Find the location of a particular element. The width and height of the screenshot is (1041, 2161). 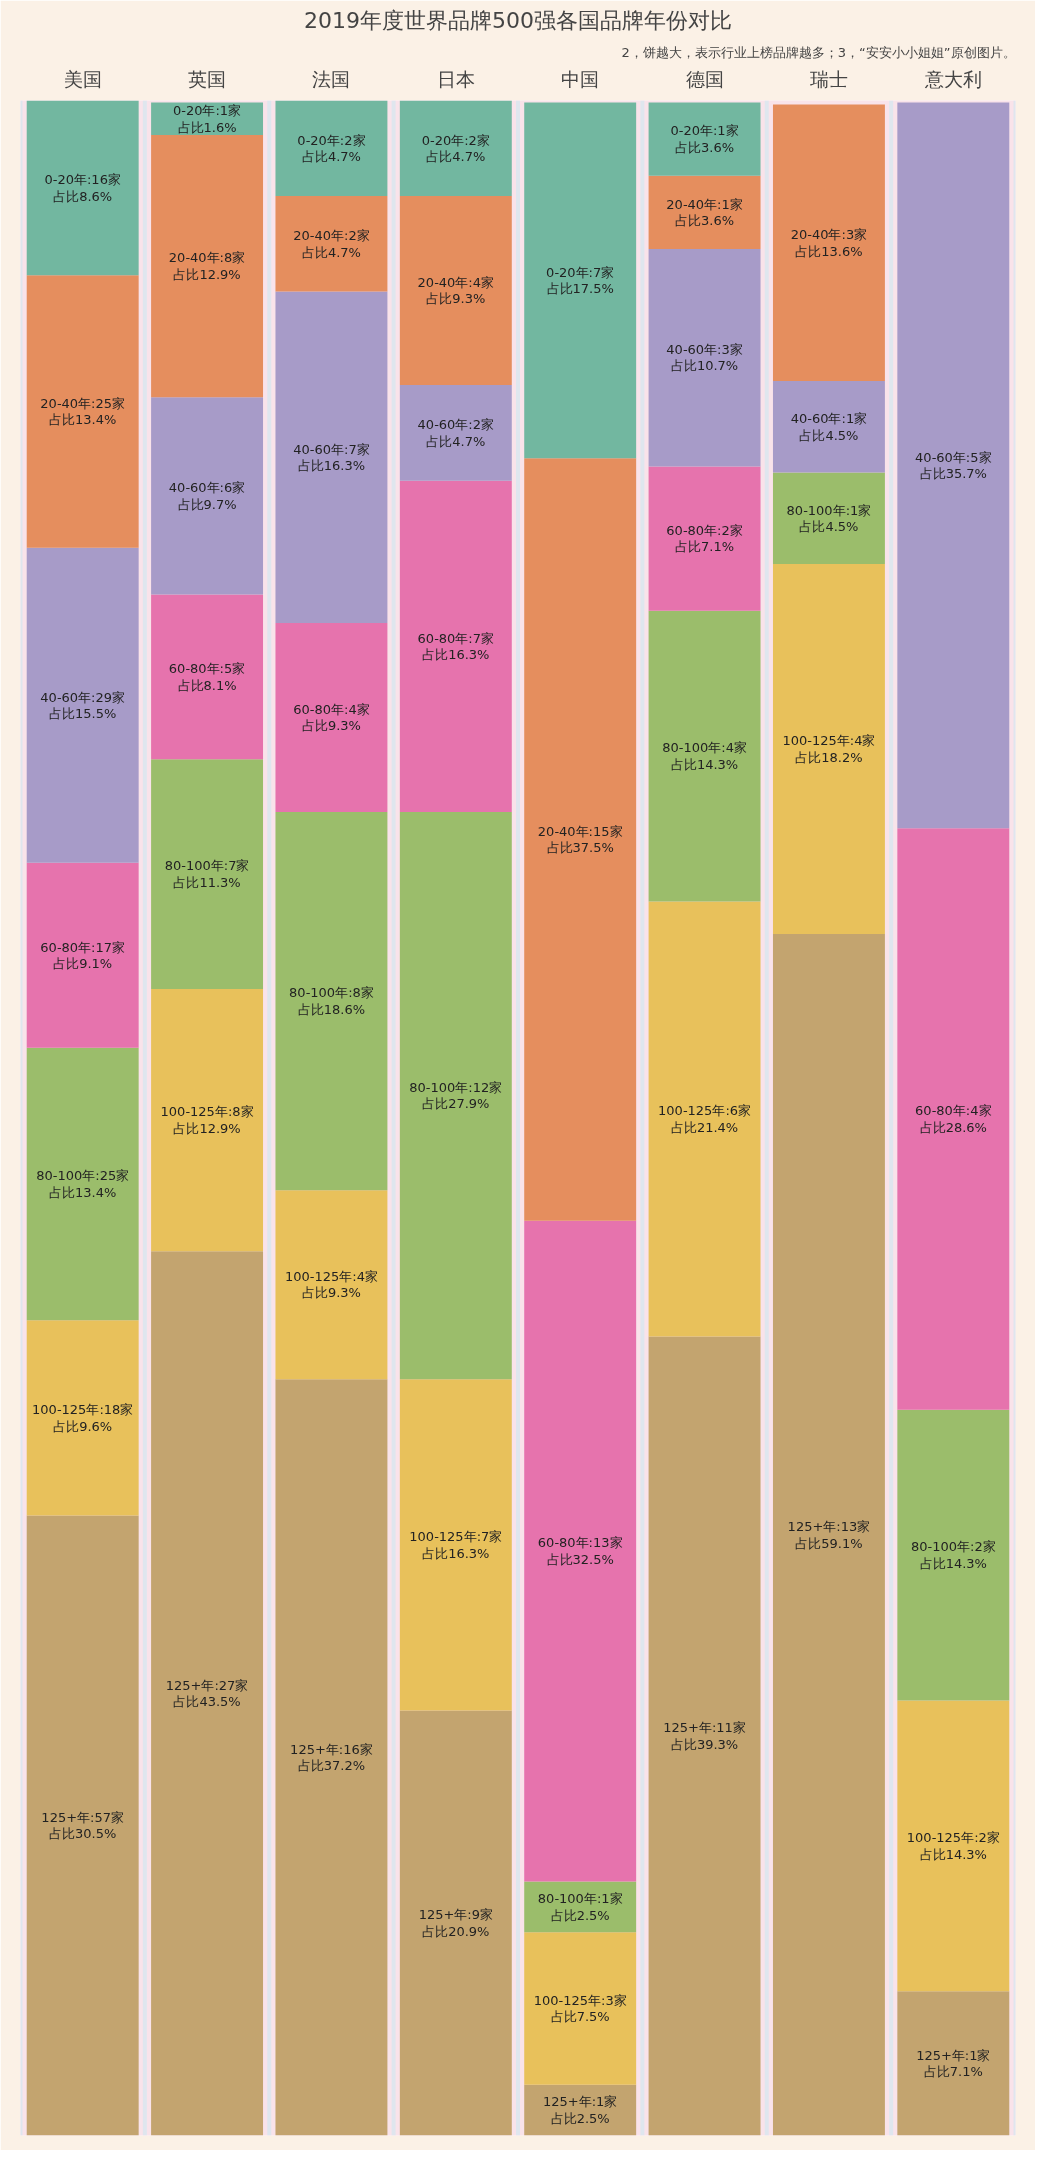

data-label: 80-100年:8家占比18.6% is located at coordinates (331, 1001).